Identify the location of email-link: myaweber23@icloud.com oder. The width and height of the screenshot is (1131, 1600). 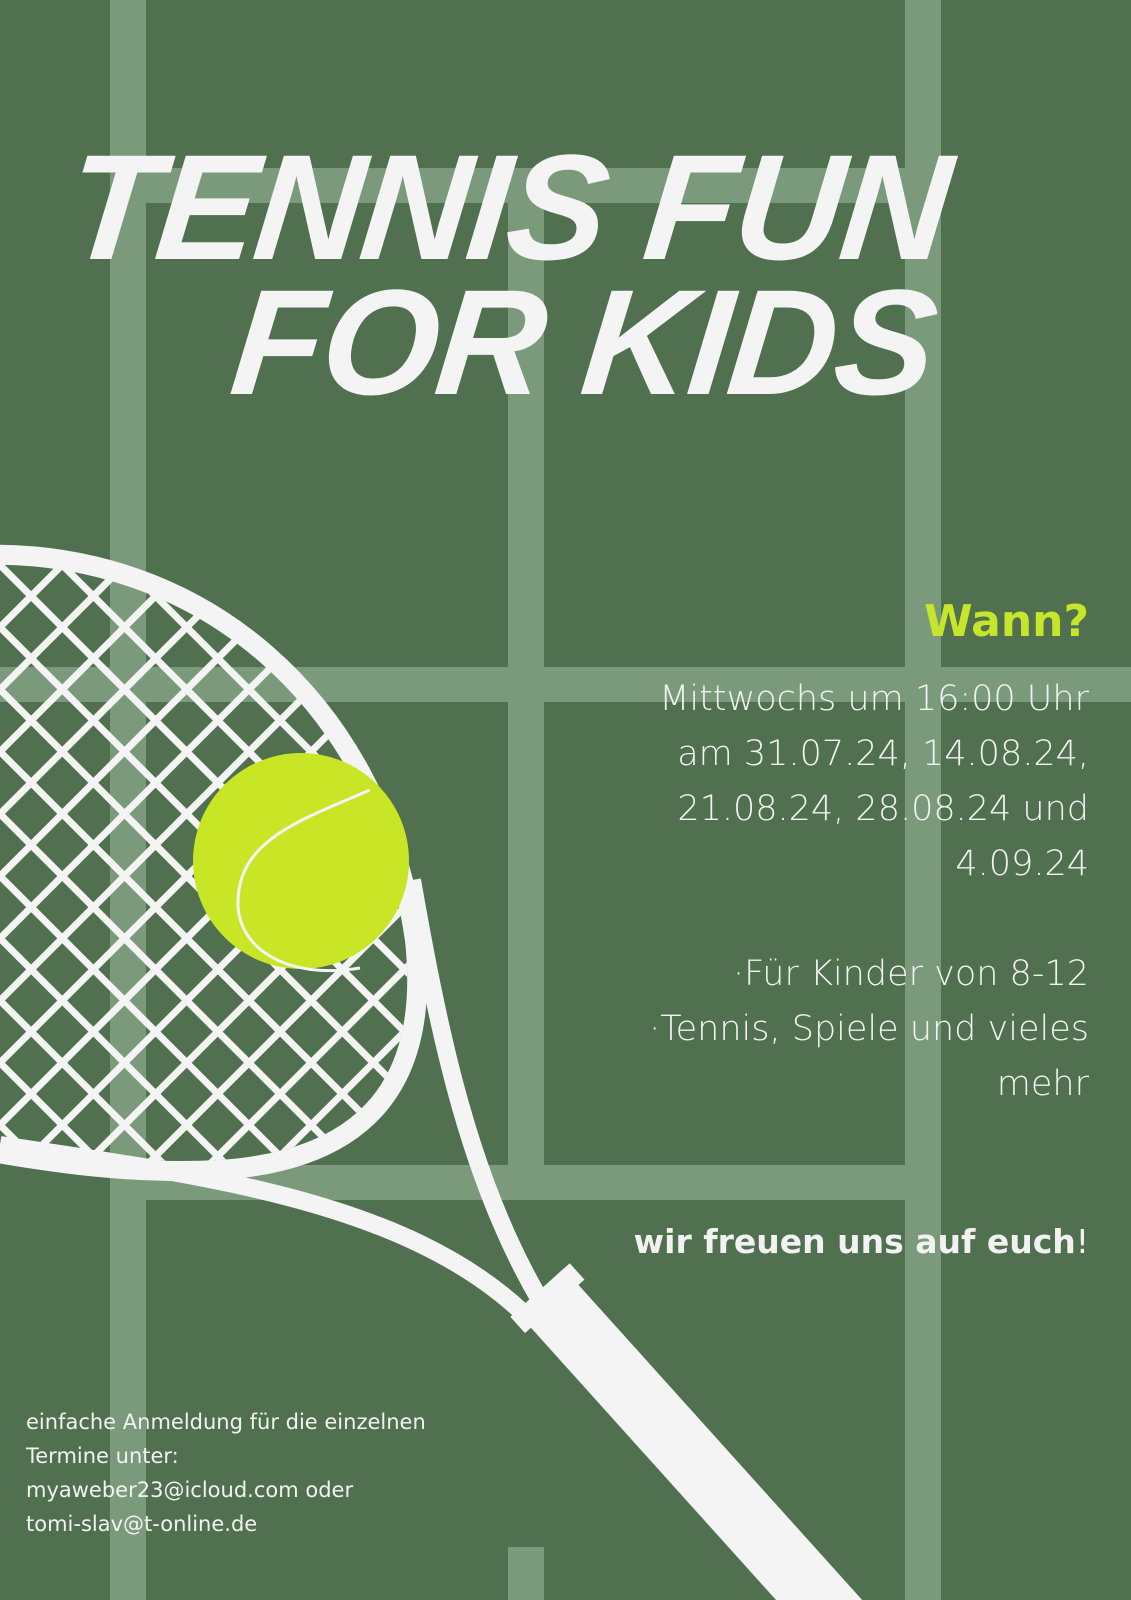
(190, 1490).